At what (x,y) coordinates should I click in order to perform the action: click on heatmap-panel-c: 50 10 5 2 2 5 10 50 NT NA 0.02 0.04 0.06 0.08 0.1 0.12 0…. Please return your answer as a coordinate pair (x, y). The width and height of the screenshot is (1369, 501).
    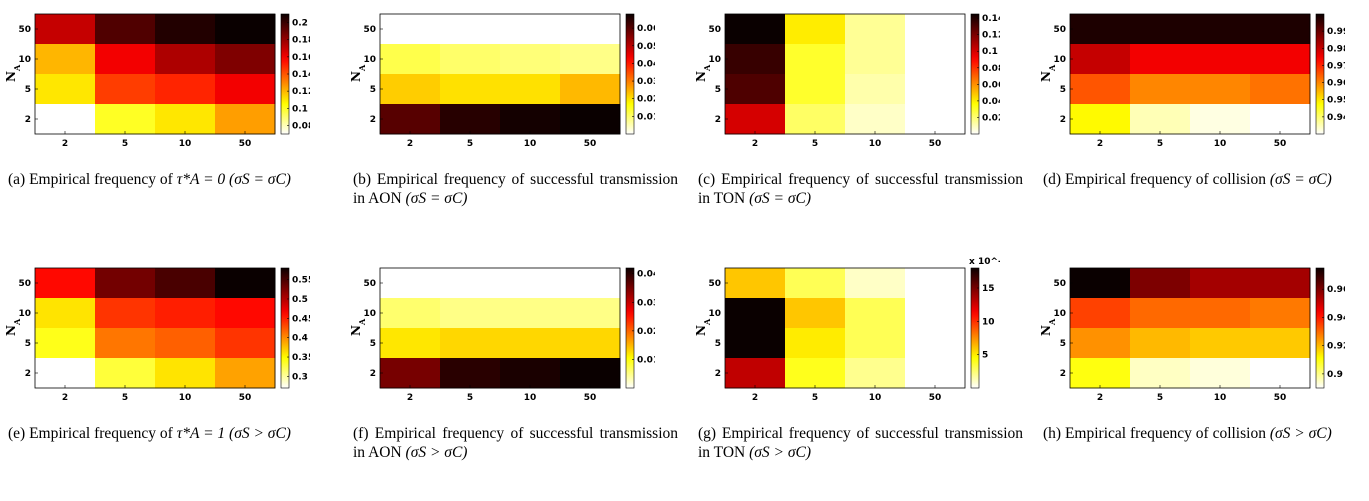
    Looking at the image, I should click on (847, 81).